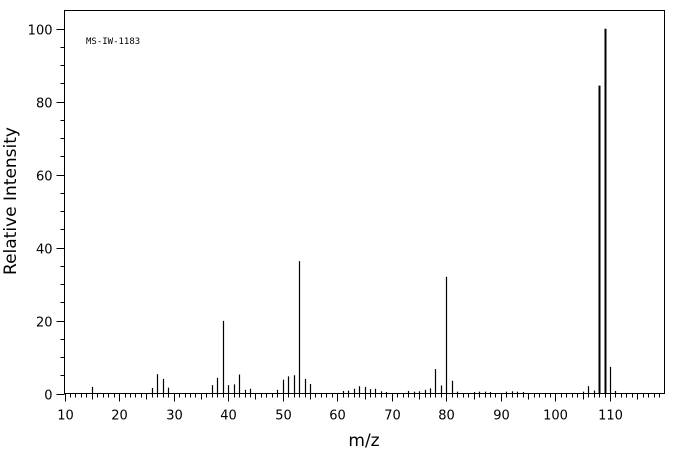 Image resolution: width=676 pixels, height=460 pixels. What do you see at coordinates (119, 416) in the screenshot?
I see `x-tick-label: 20` at bounding box center [119, 416].